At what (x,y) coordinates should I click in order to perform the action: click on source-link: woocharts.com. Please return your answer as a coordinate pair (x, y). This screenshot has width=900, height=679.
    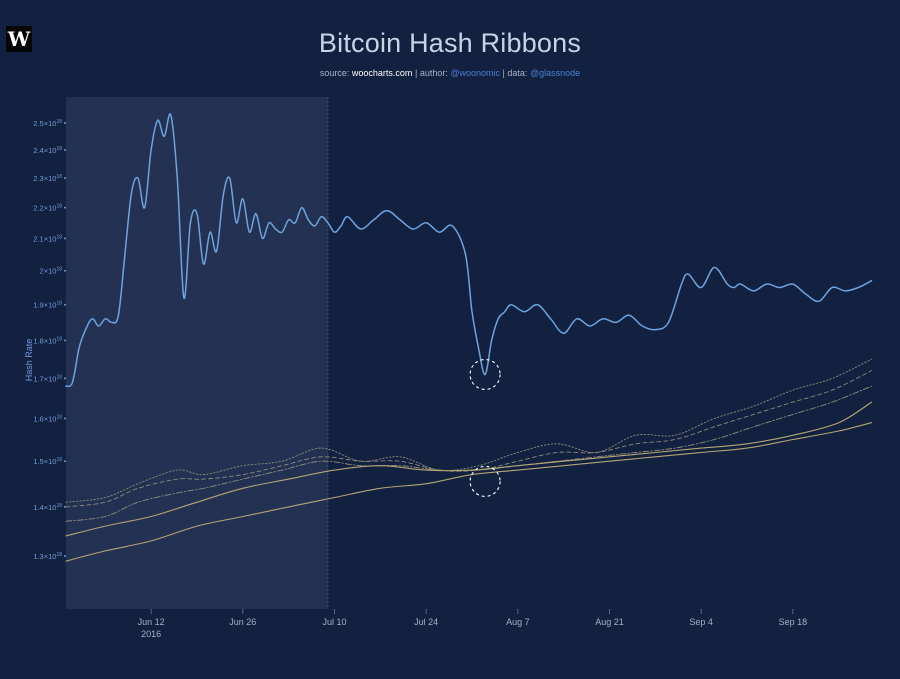
    Looking at the image, I should click on (382, 73).